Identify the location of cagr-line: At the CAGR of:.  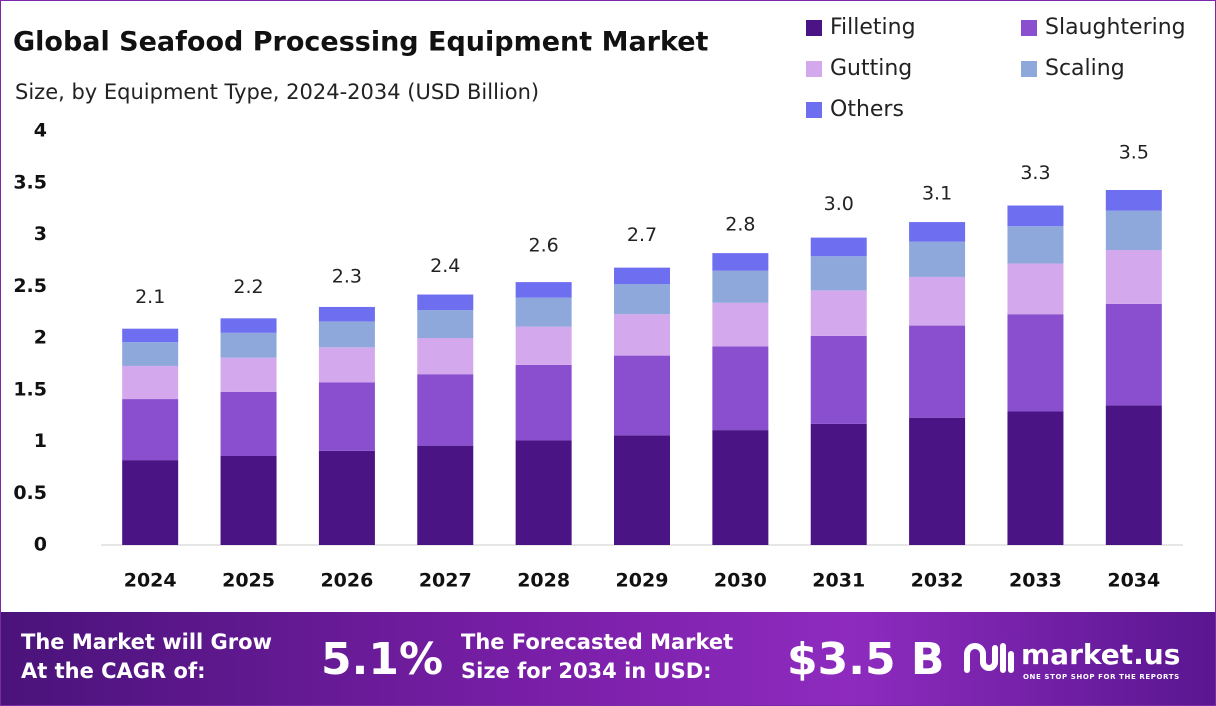
(113, 671).